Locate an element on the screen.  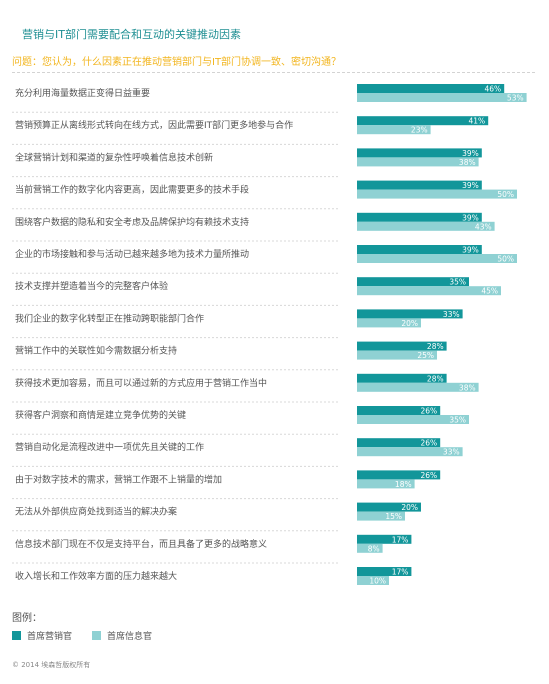
data-label: 8% is located at coordinates (374, 548).